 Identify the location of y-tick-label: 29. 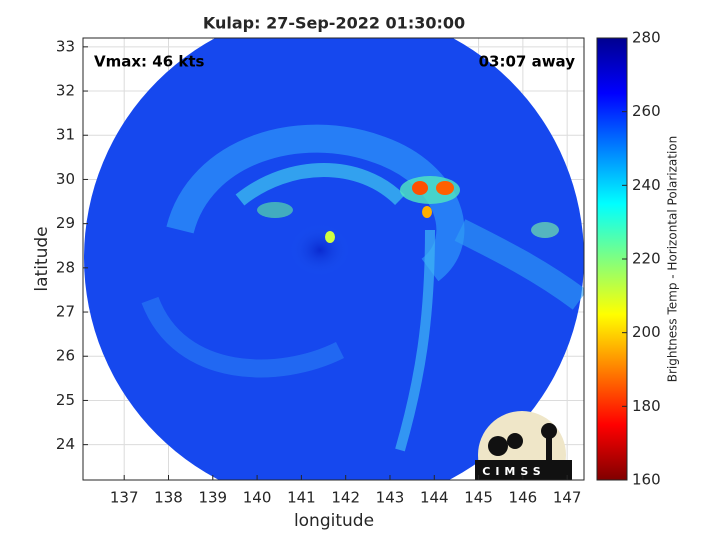
(65, 223).